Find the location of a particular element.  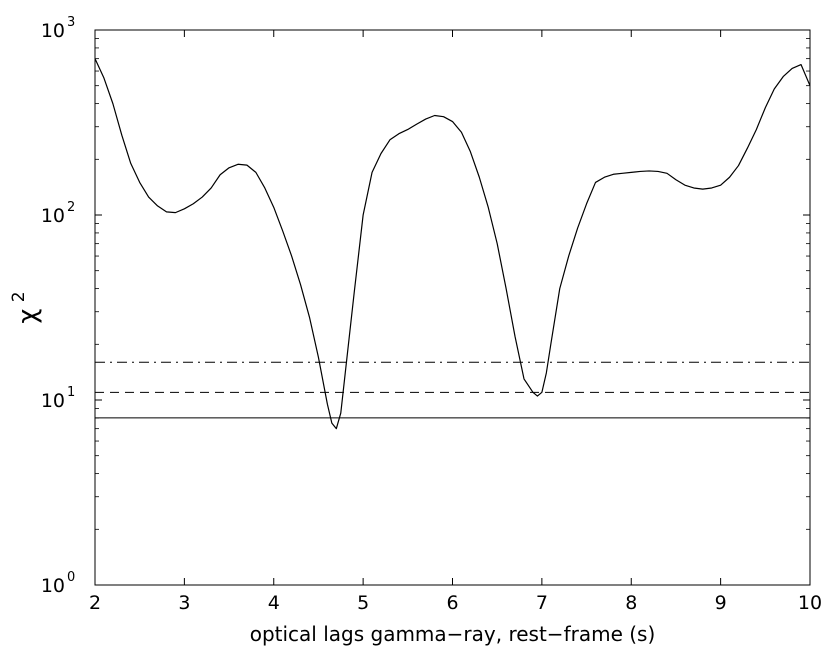

x-tick-label: 9 is located at coordinates (721, 603).